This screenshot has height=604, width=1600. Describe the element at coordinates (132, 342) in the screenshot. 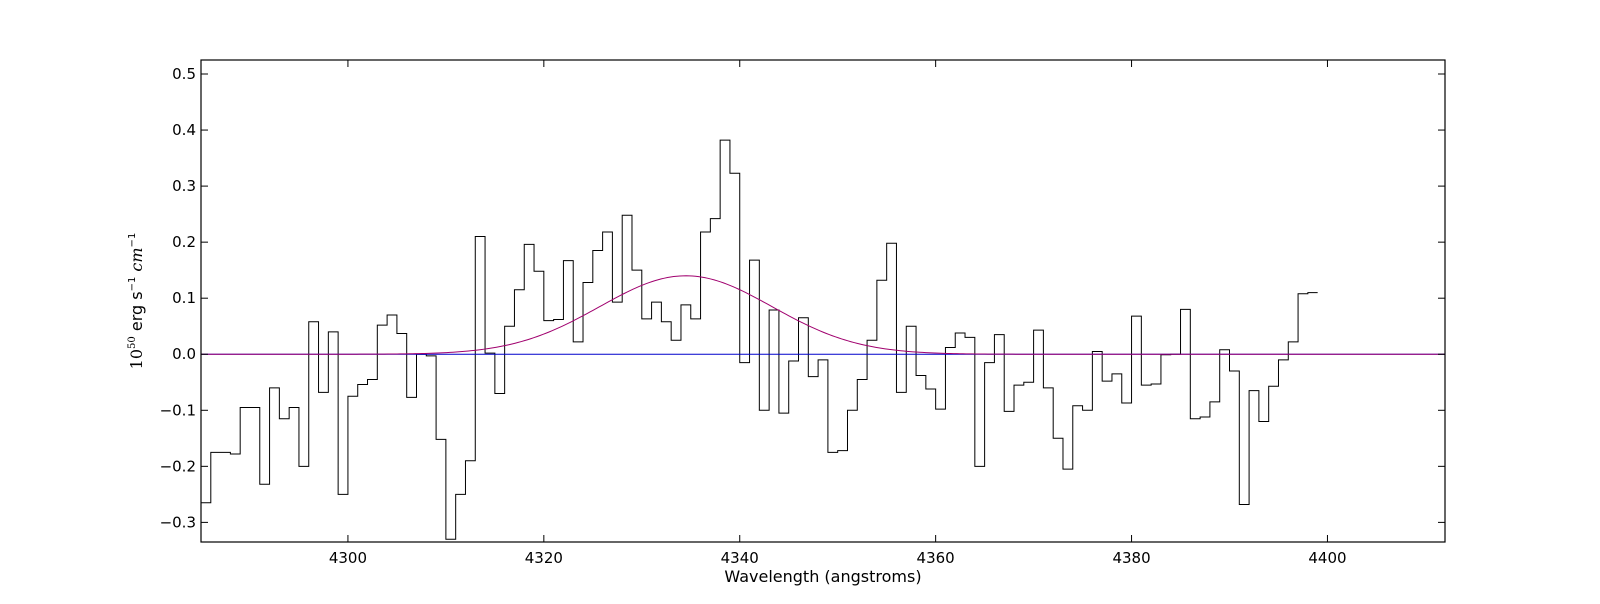

I see `y-title-exponent: 50` at that location.